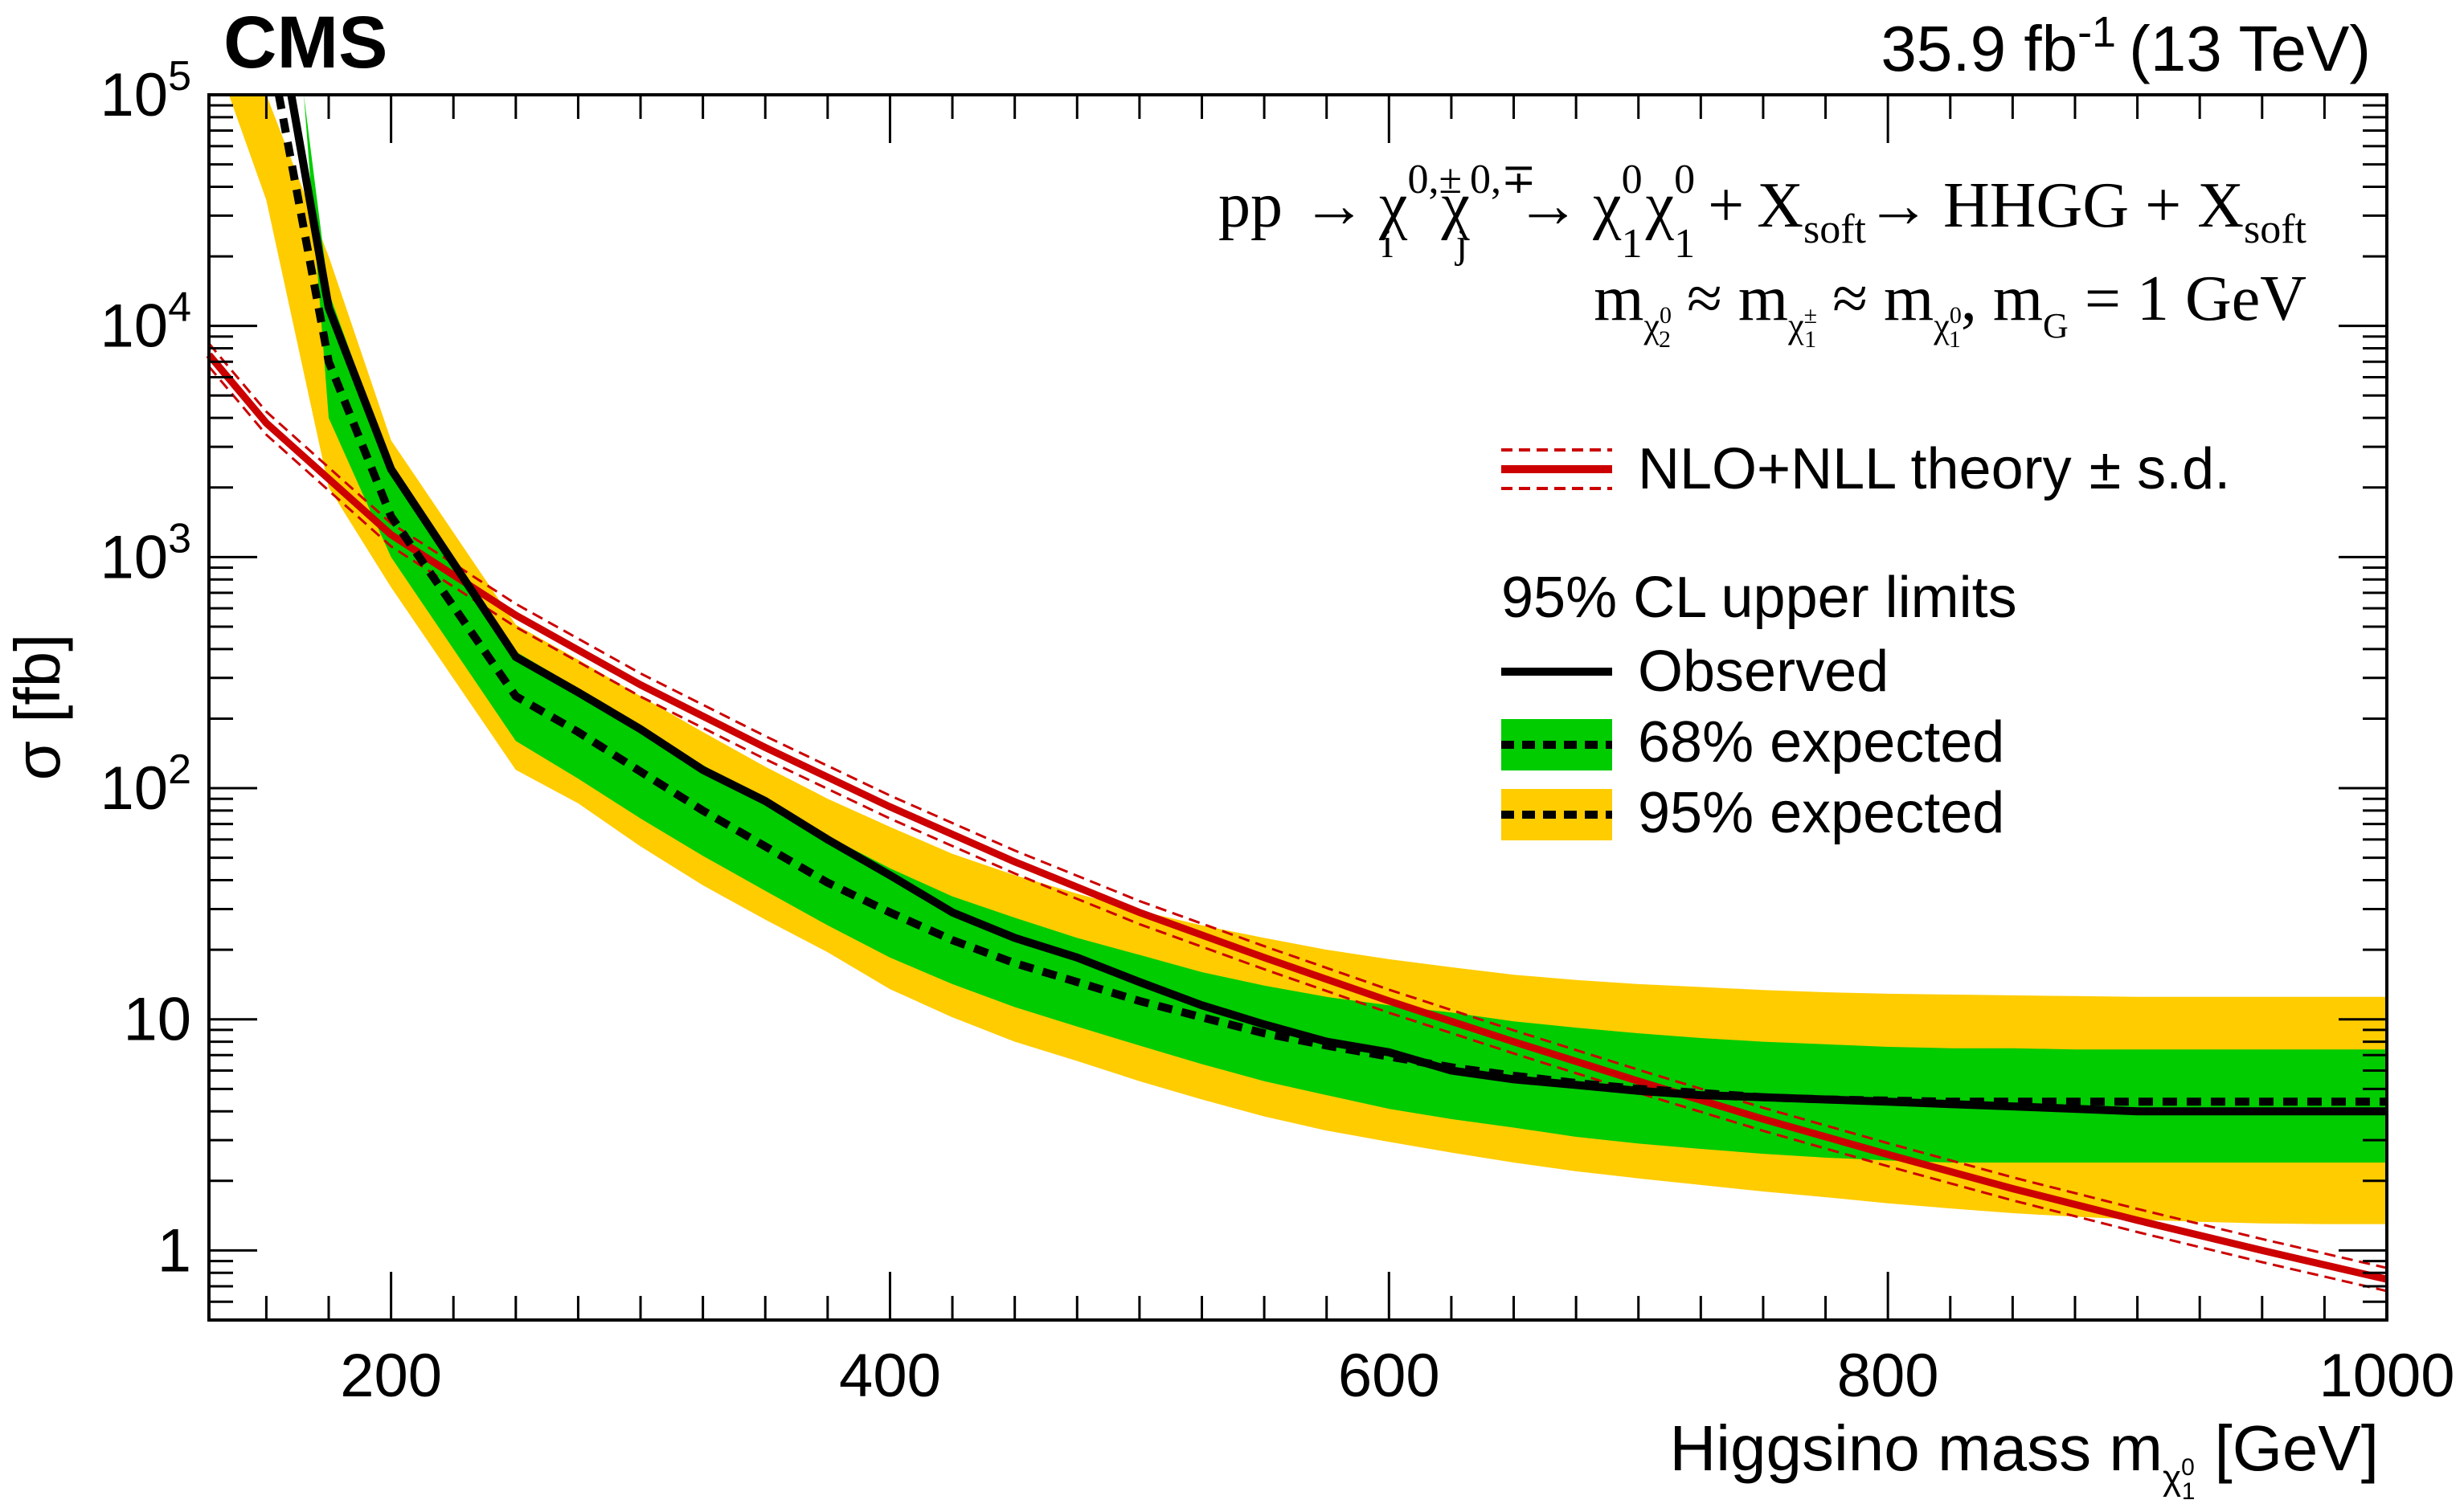  I want to click on x-axis-label: Higgsino mass mχ0 1[GeV], so click(2024, 1458).